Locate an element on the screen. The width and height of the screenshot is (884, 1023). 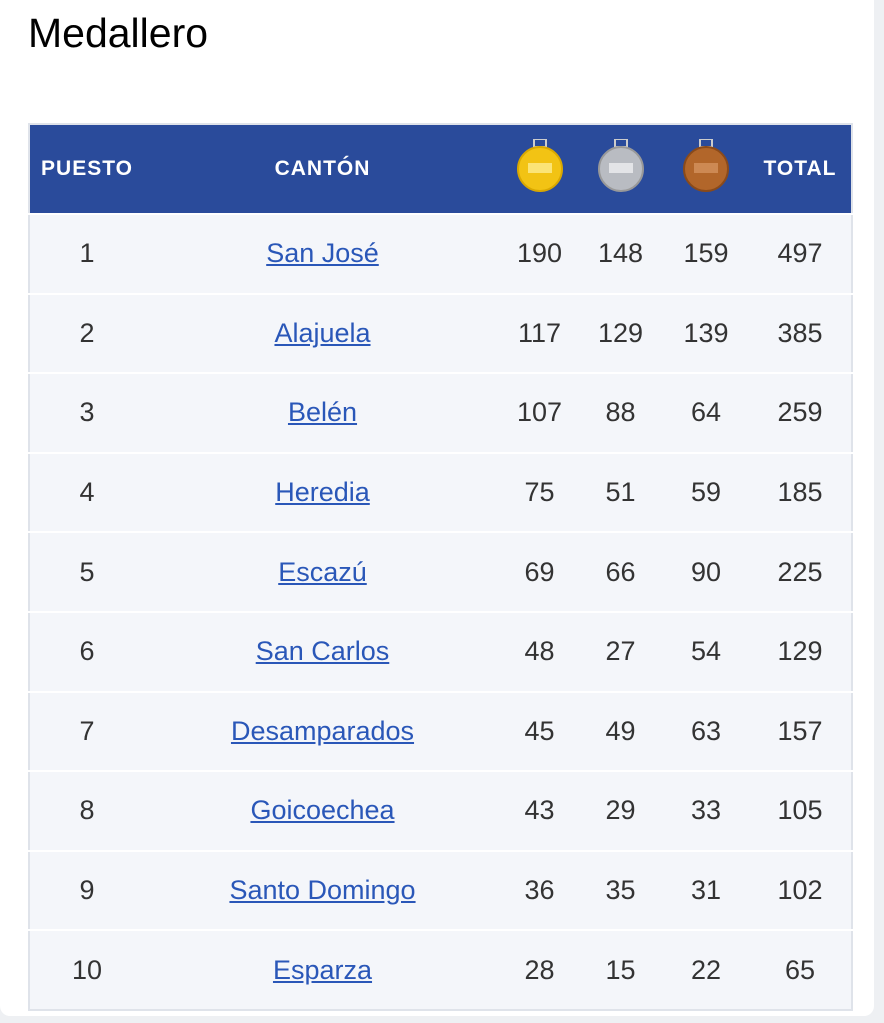
table-cell: 36 is located at coordinates (539, 890).